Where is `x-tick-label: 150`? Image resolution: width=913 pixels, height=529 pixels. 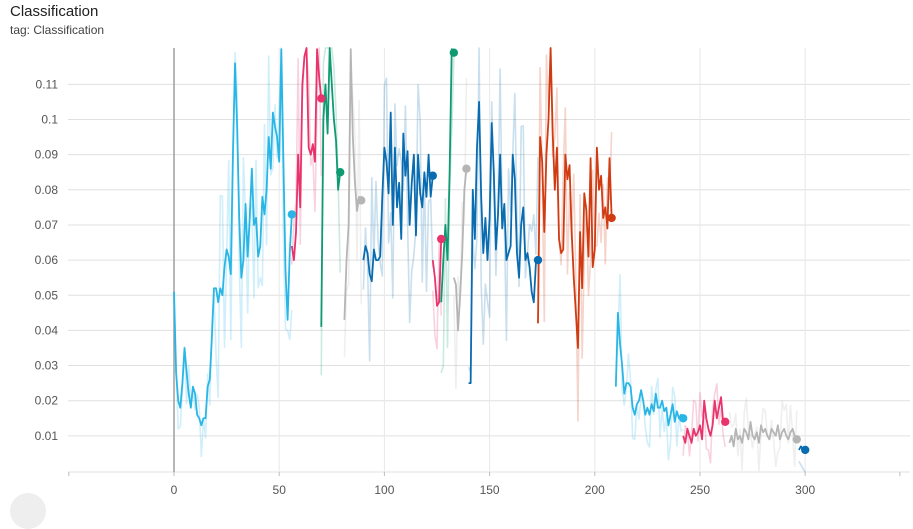
x-tick-label: 150 is located at coordinates (490, 490).